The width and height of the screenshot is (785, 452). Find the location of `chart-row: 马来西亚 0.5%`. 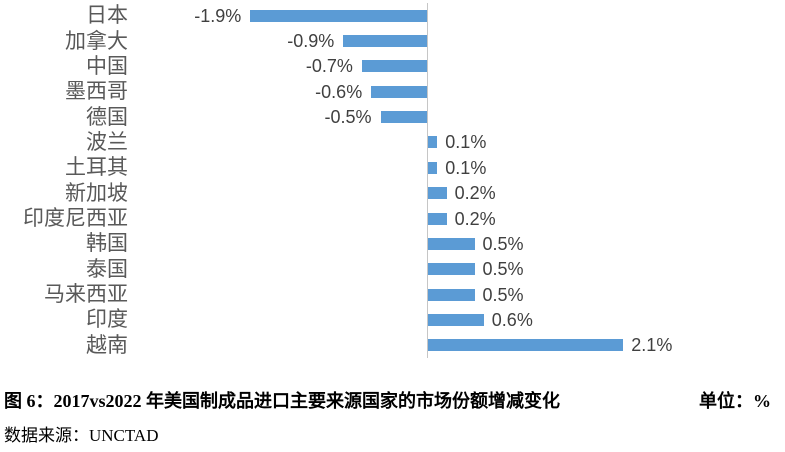

chart-row: 马来西亚 0.5% is located at coordinates (392, 294).